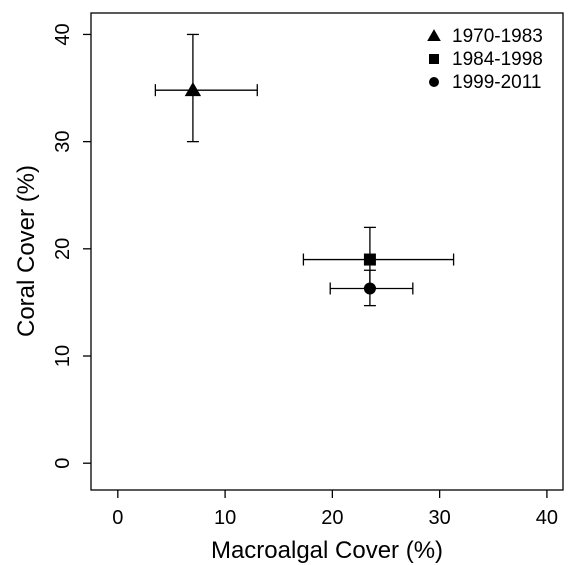  What do you see at coordinates (547, 518) in the screenshot?
I see `x-tick-label: 40` at bounding box center [547, 518].